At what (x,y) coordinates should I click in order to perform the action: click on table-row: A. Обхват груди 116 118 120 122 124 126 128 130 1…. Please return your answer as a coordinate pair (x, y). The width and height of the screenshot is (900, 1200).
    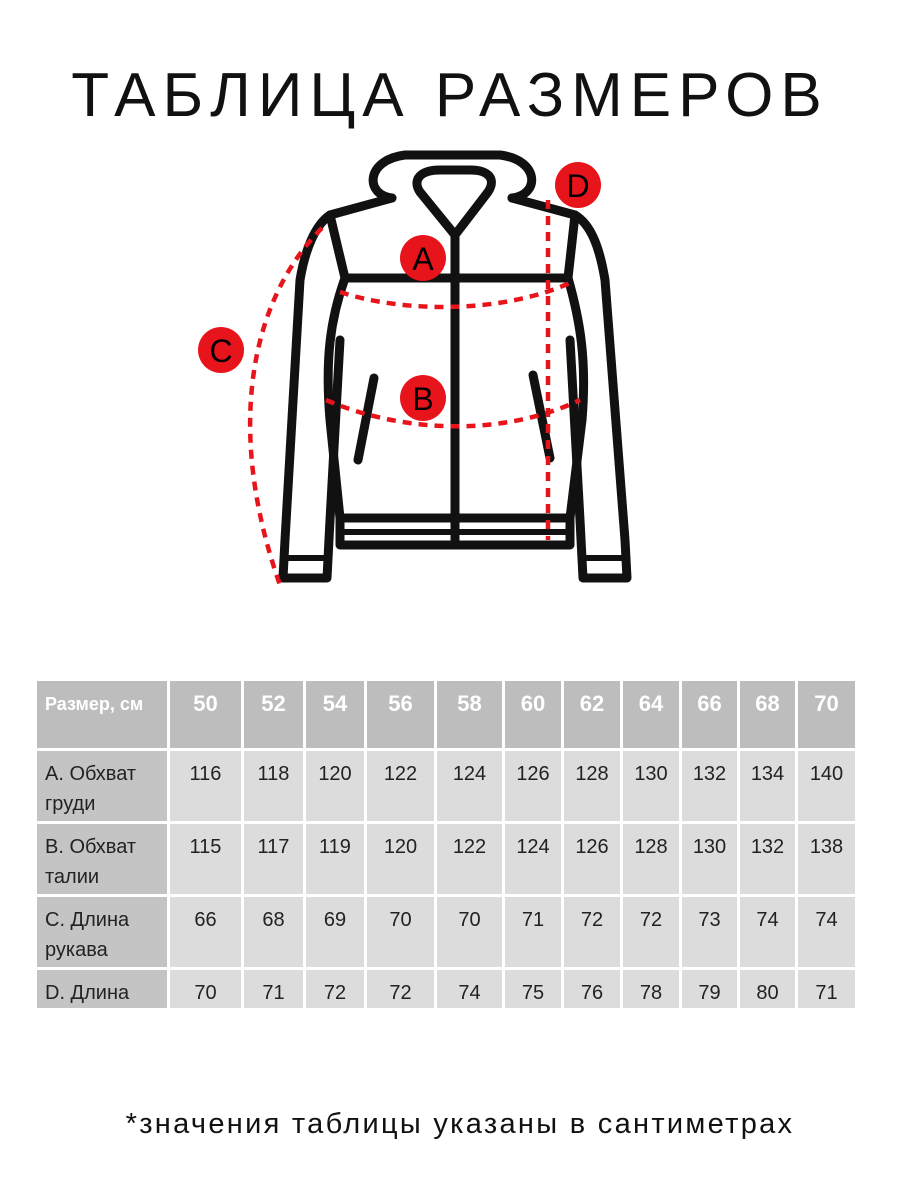
    Looking at the image, I should click on (446, 786).